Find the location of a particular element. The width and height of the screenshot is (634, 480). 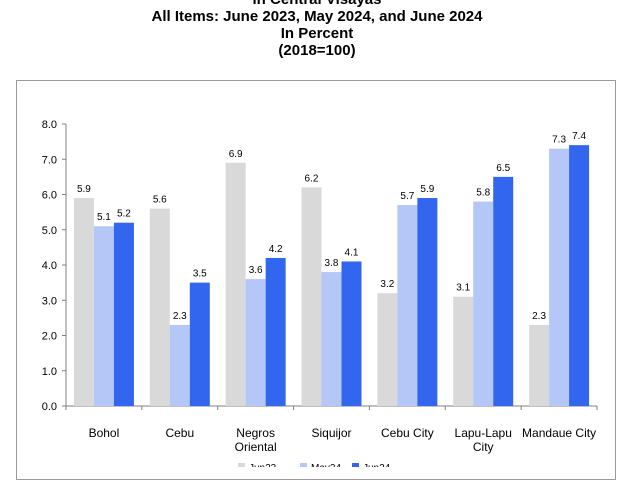

data-label: 3.2 is located at coordinates (387, 284).